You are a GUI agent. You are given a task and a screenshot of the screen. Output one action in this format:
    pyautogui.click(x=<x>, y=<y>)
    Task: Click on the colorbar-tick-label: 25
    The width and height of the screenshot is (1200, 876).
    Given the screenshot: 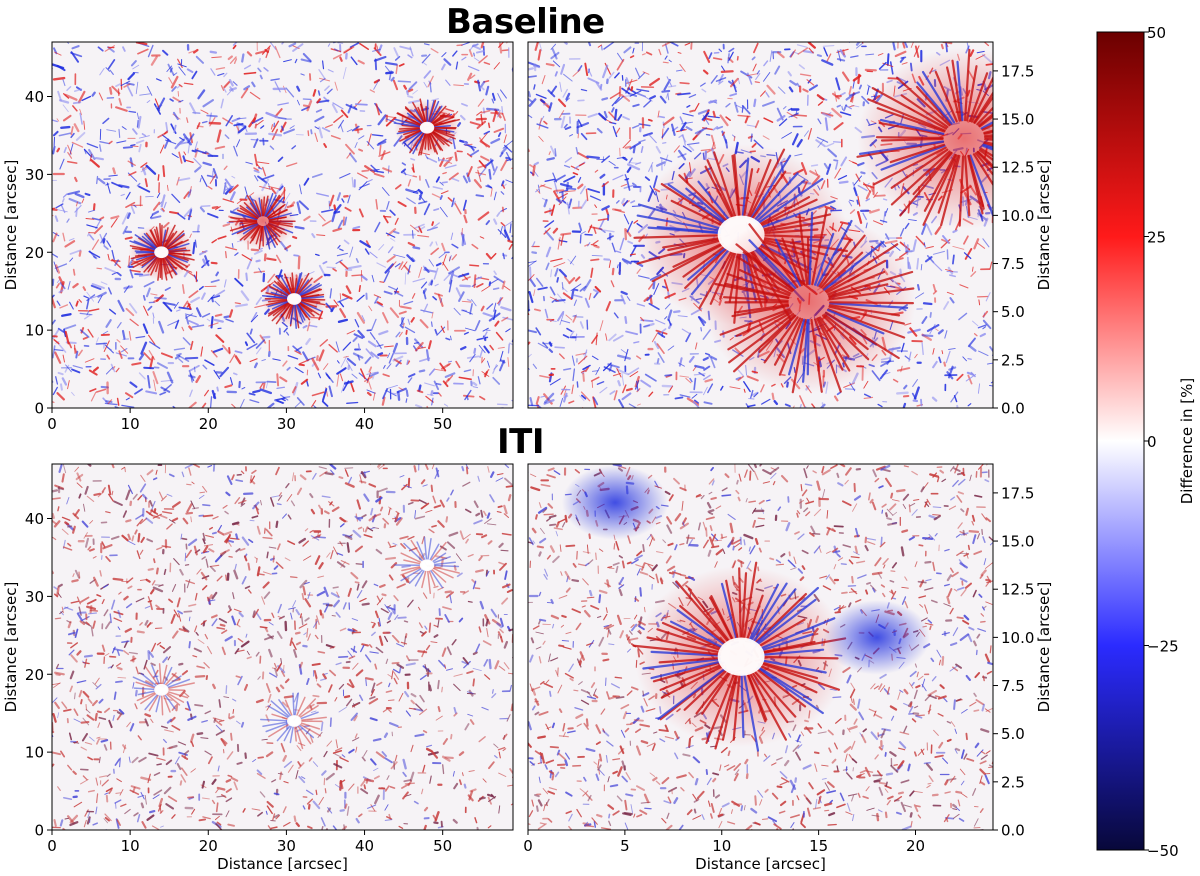 What is the action you would take?
    pyautogui.click(x=1156, y=238)
    